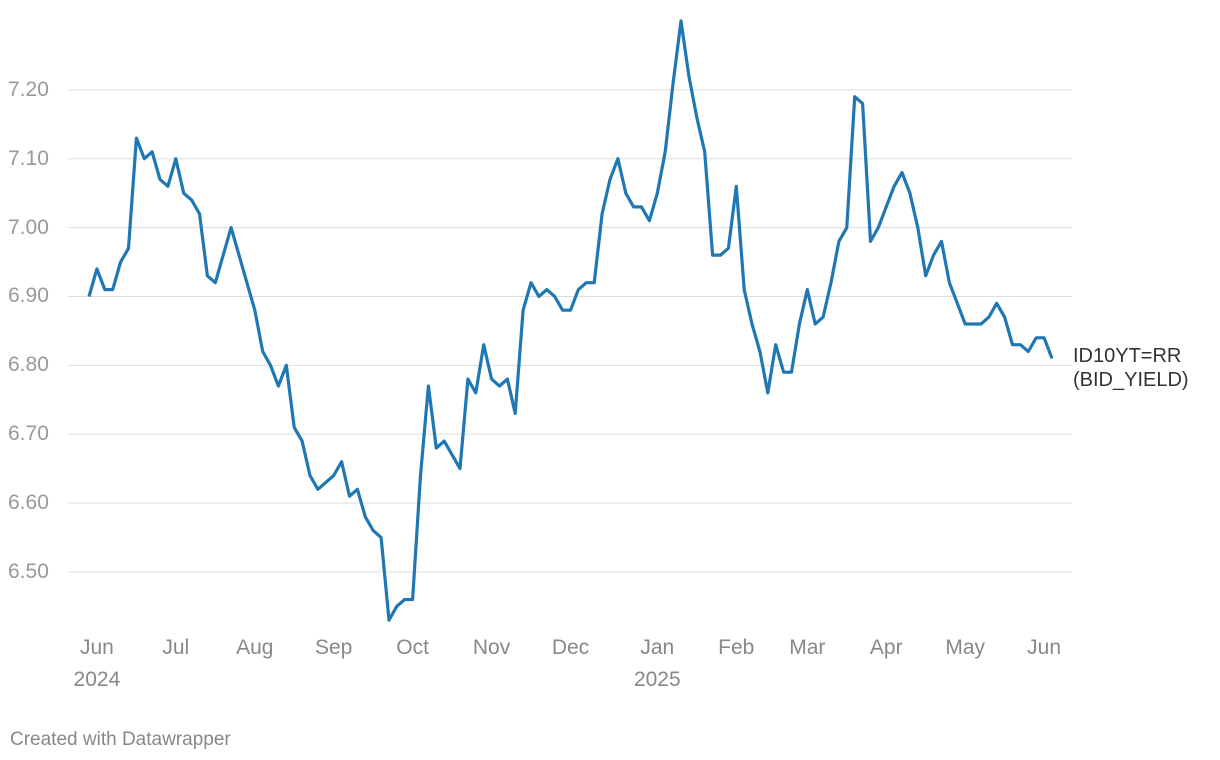 Image resolution: width=1220 pixels, height=760 pixels. Describe the element at coordinates (28, 296) in the screenshot. I see `y-tick-label: 6.90` at that location.